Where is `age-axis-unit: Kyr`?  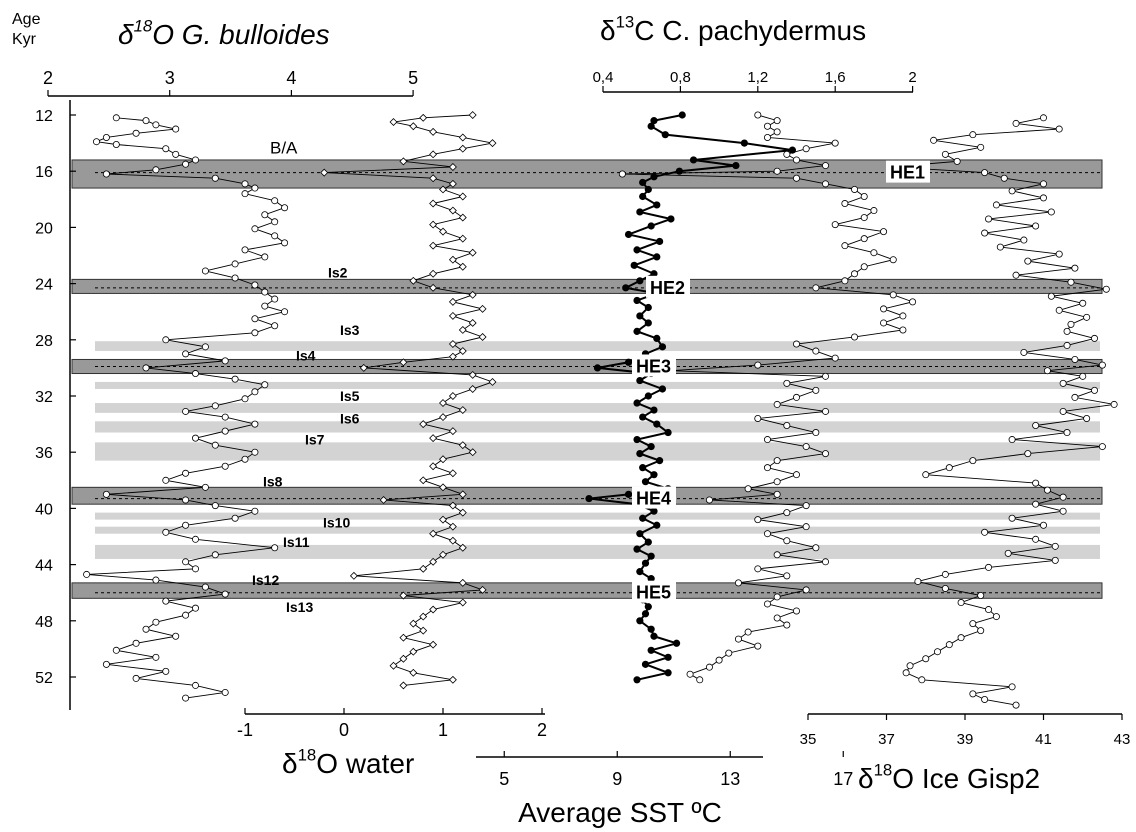
age-axis-unit: Kyr is located at coordinates (24, 39).